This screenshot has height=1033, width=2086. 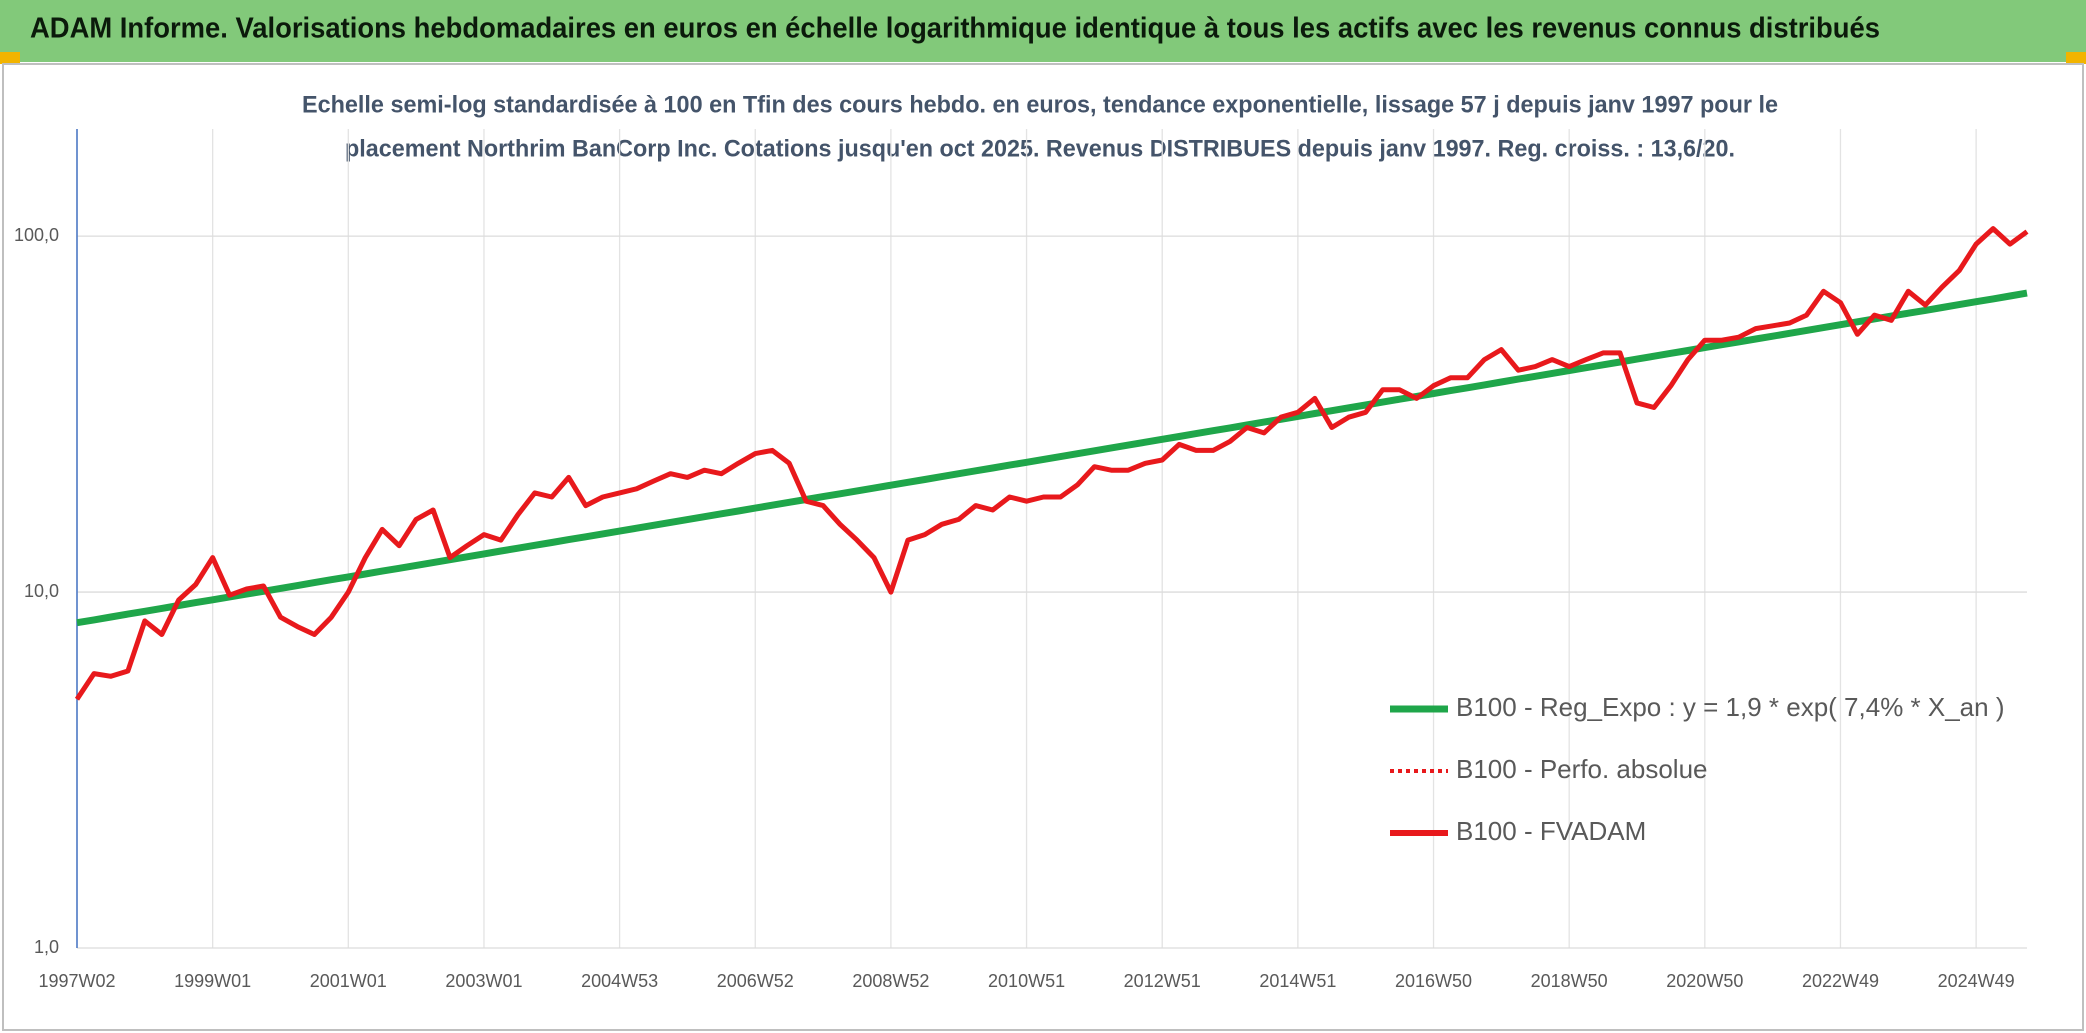 What do you see at coordinates (1297, 981) in the screenshot?
I see `x-tick-label: 2014W51` at bounding box center [1297, 981].